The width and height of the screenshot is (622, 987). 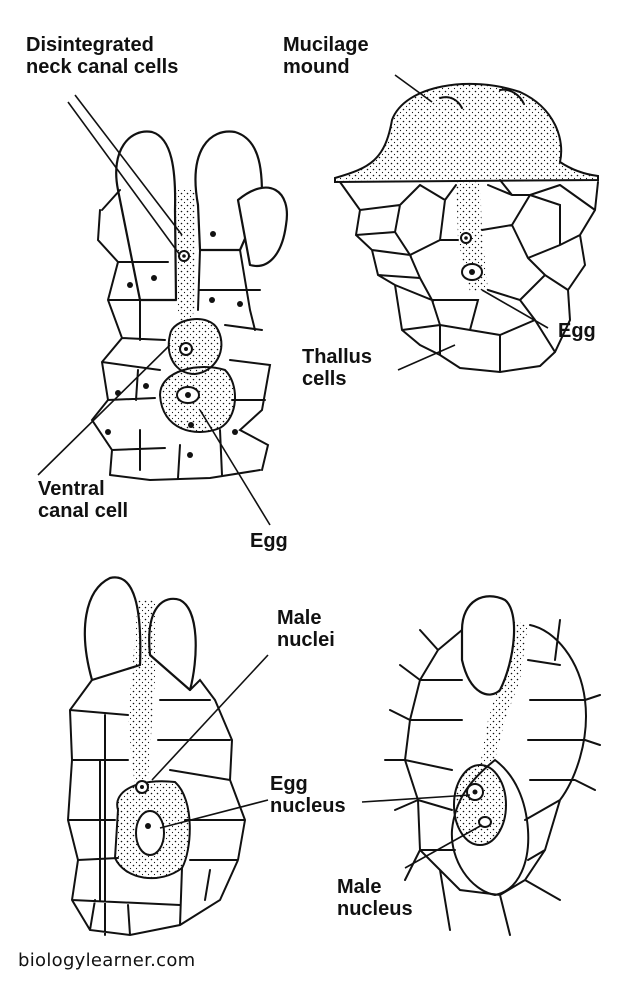 What do you see at coordinates (107, 960) in the screenshot?
I see `watermark: biologylearner.com` at bounding box center [107, 960].